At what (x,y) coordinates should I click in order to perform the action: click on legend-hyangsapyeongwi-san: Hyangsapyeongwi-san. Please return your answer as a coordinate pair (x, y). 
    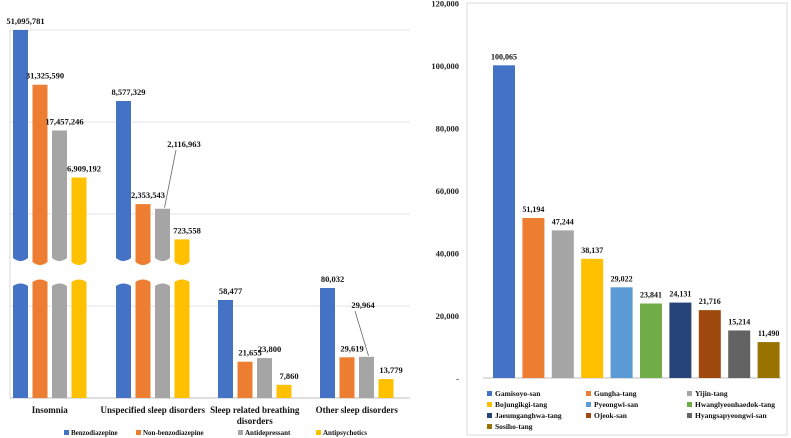
    Looking at the image, I should click on (731, 415).